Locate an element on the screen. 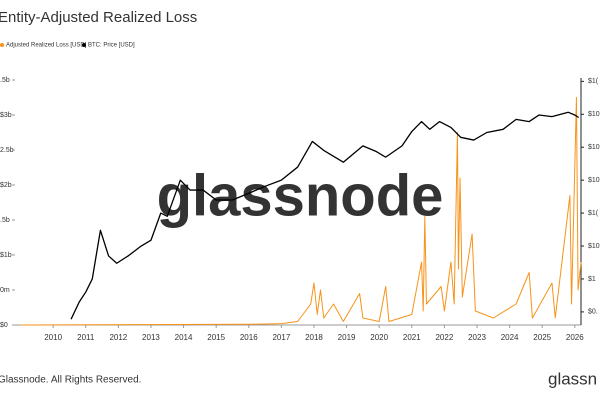 Image resolution: width=600 pixels, height=400 pixels. chart-title: Entity-Adjusted Realized Loss is located at coordinates (98, 17).